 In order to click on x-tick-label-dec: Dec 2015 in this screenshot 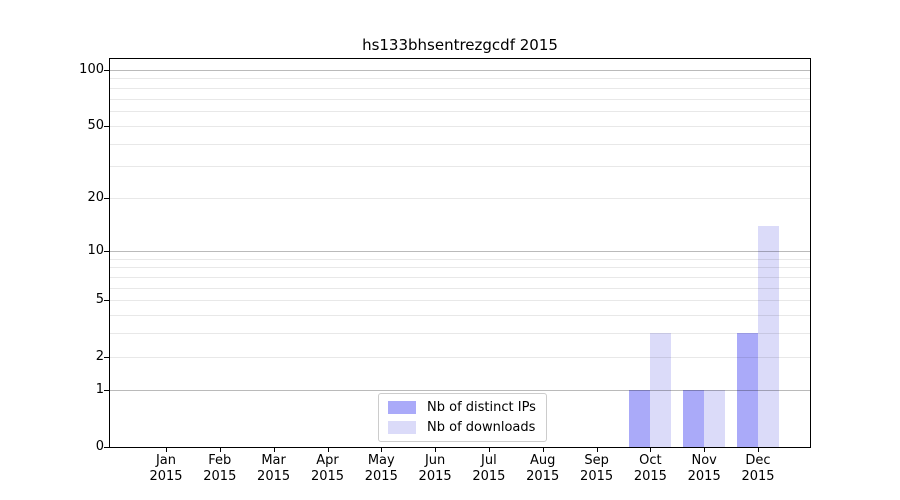, I will do `click(758, 468)`.